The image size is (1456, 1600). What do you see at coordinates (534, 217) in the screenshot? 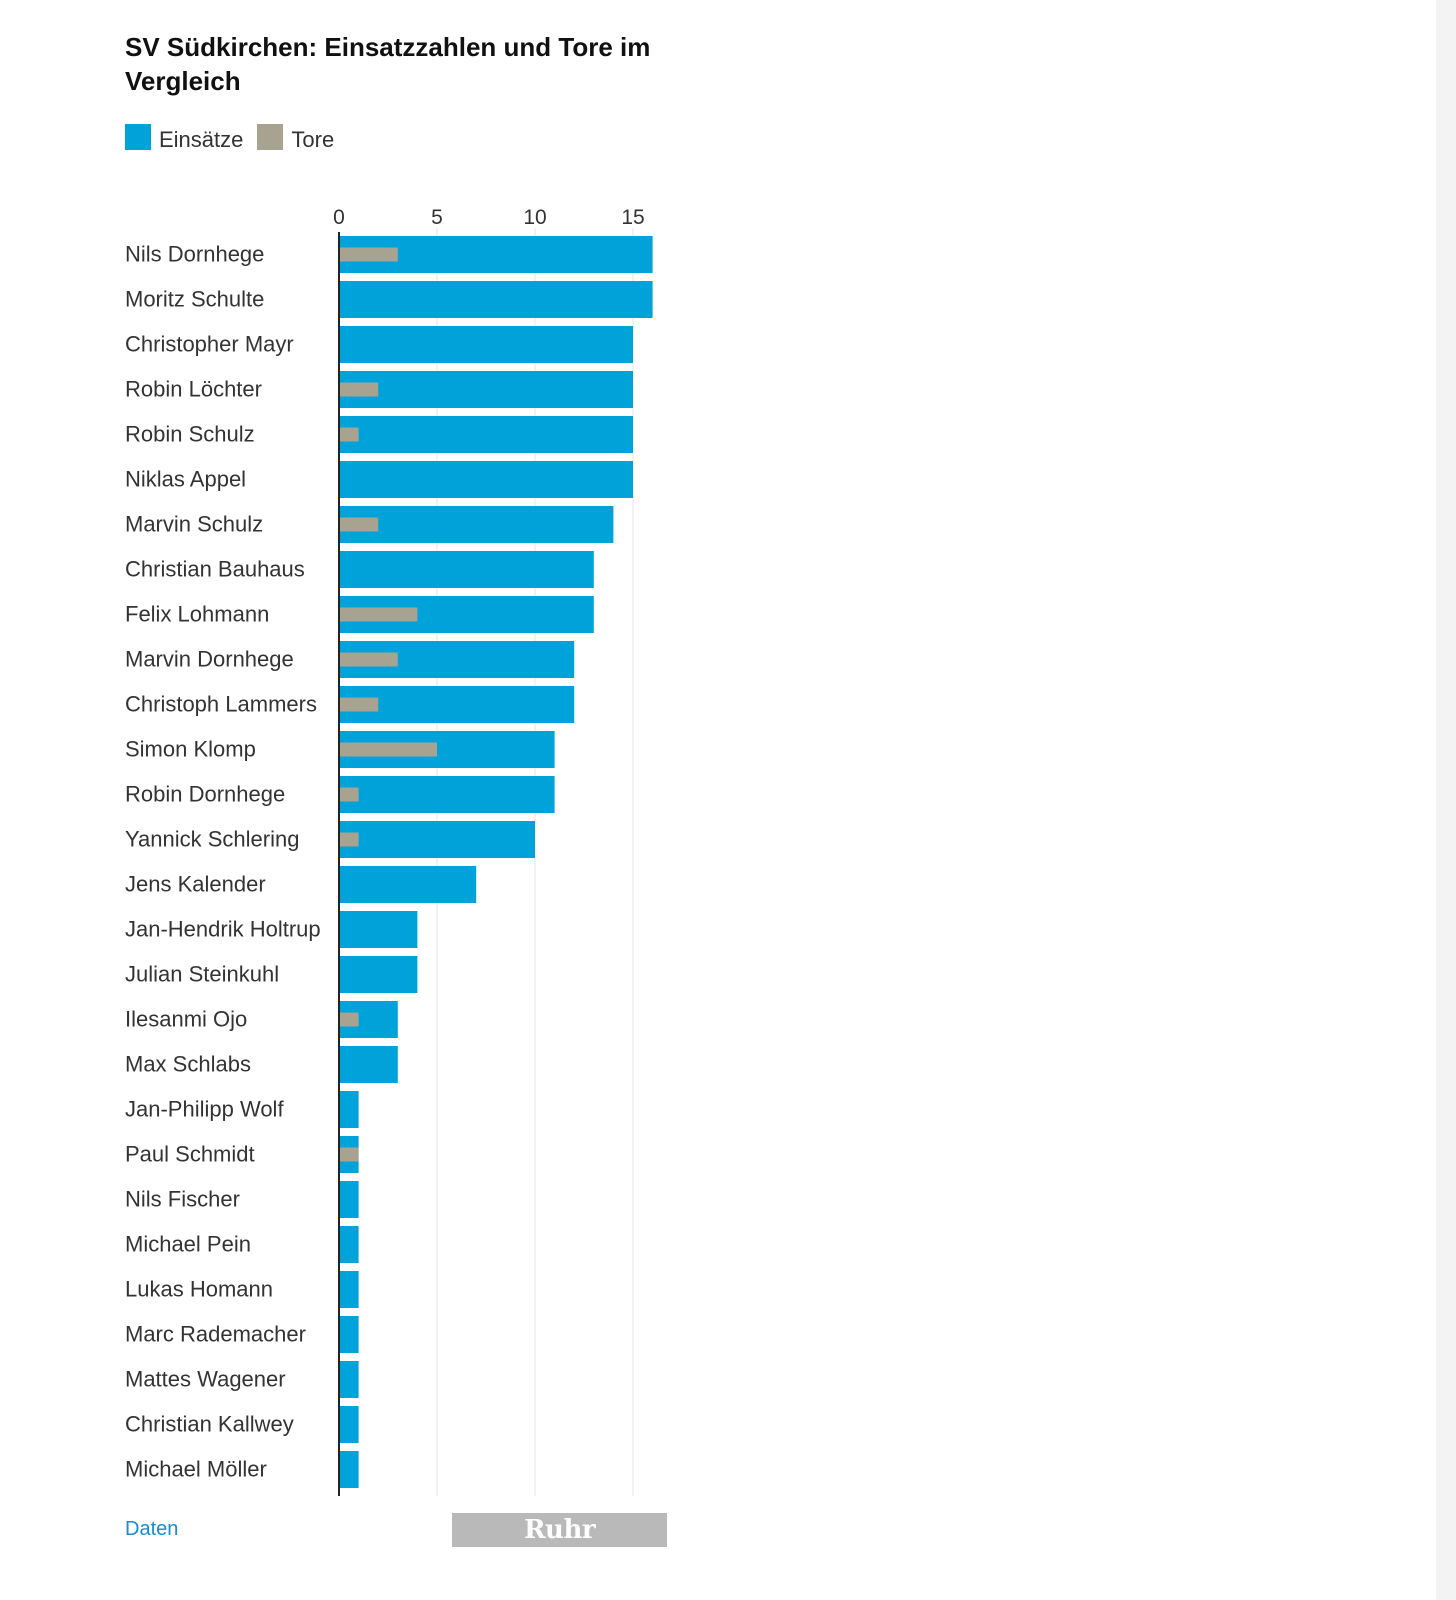
I see `x-tick-label: 10` at bounding box center [534, 217].